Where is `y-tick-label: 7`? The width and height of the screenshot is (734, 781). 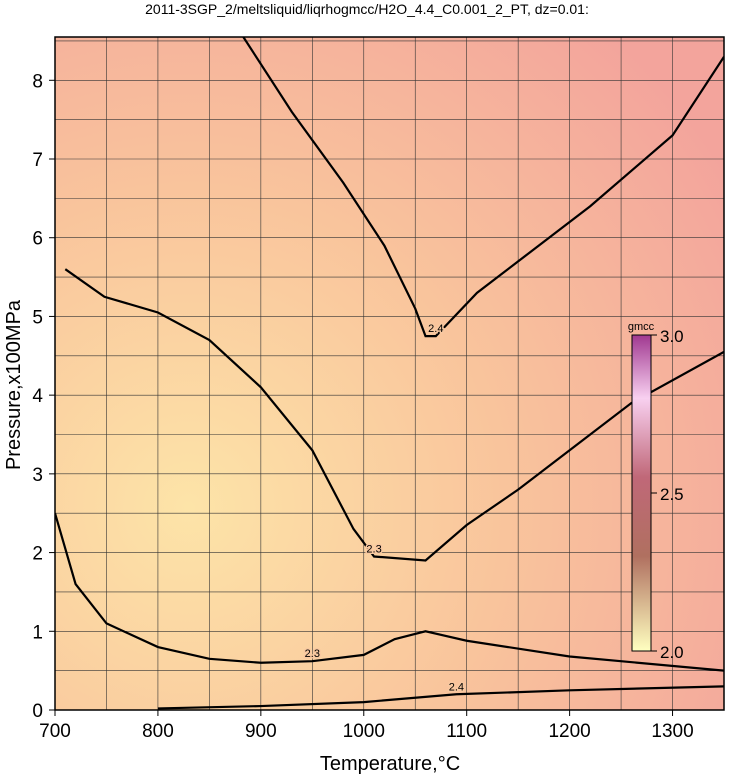
y-tick-label: 7 is located at coordinates (37, 160).